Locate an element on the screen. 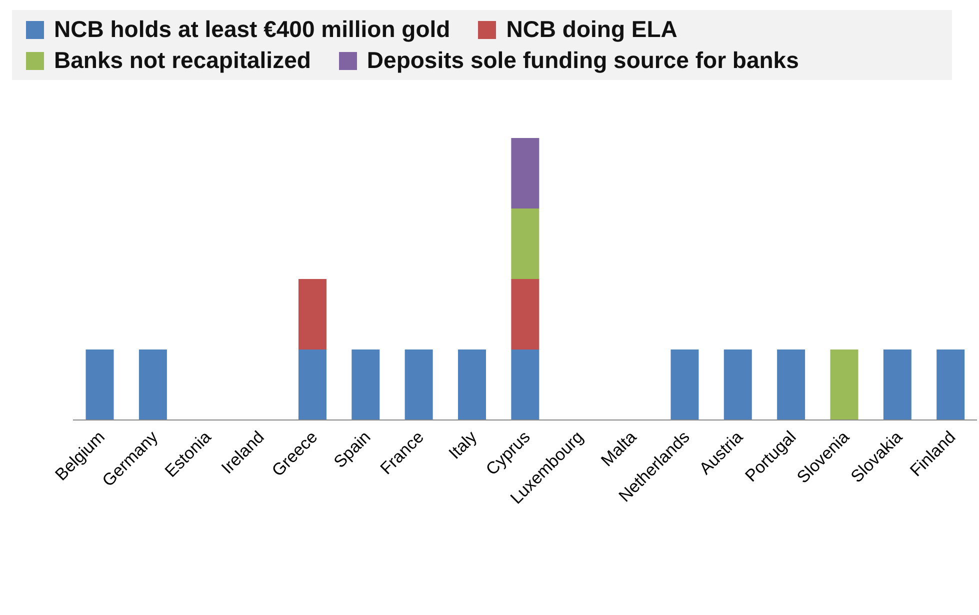 Image resolution: width=979 pixels, height=615 pixels. x-tick-label: Italy is located at coordinates (463, 445).